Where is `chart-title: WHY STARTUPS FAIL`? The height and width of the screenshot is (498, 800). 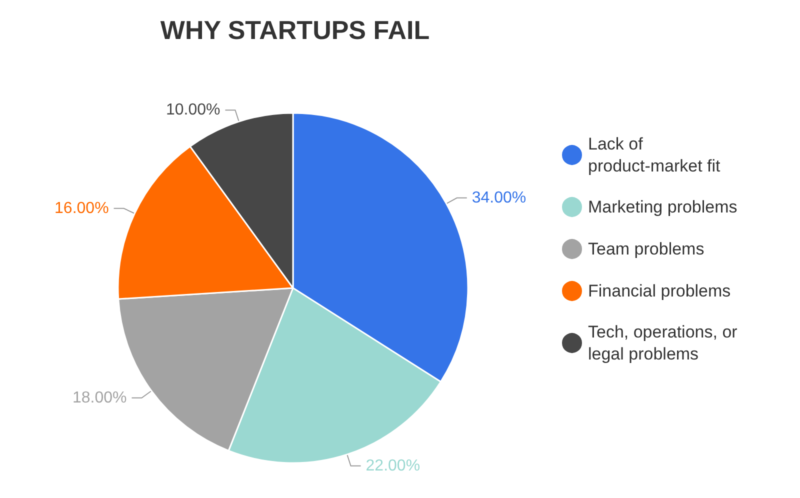
chart-title: WHY STARTUPS FAIL is located at coordinates (295, 30).